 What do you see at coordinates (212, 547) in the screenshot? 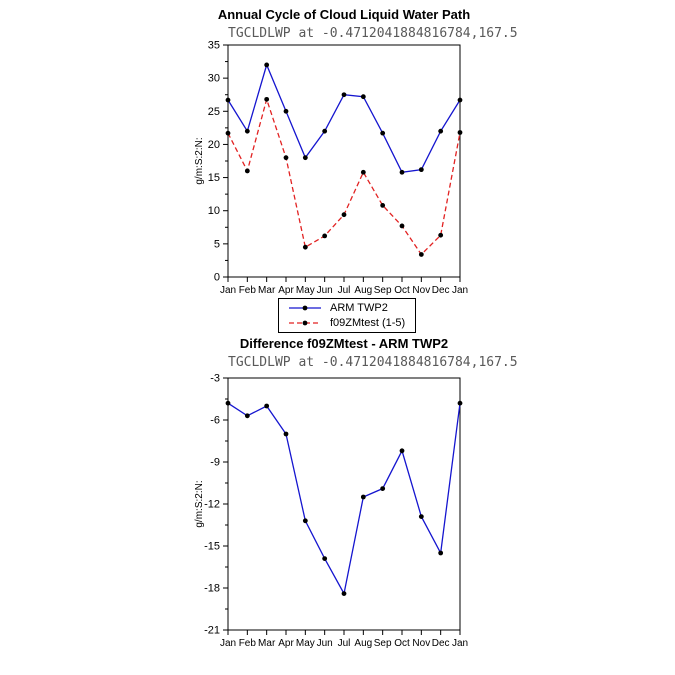
I see `y-tick-label: -15` at bounding box center [212, 547].